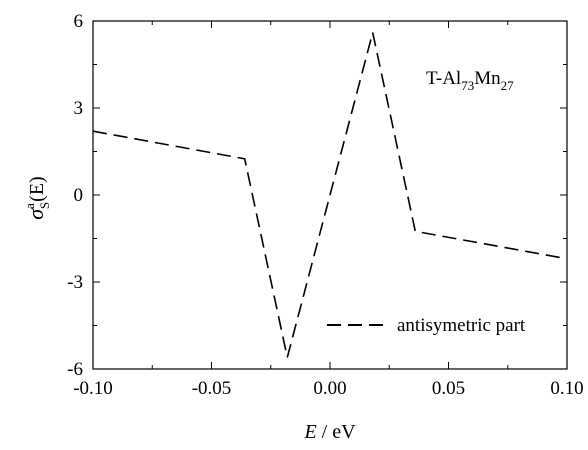 The width and height of the screenshot is (588, 450). I want to click on x-tick-label: -0.10, so click(93, 388).